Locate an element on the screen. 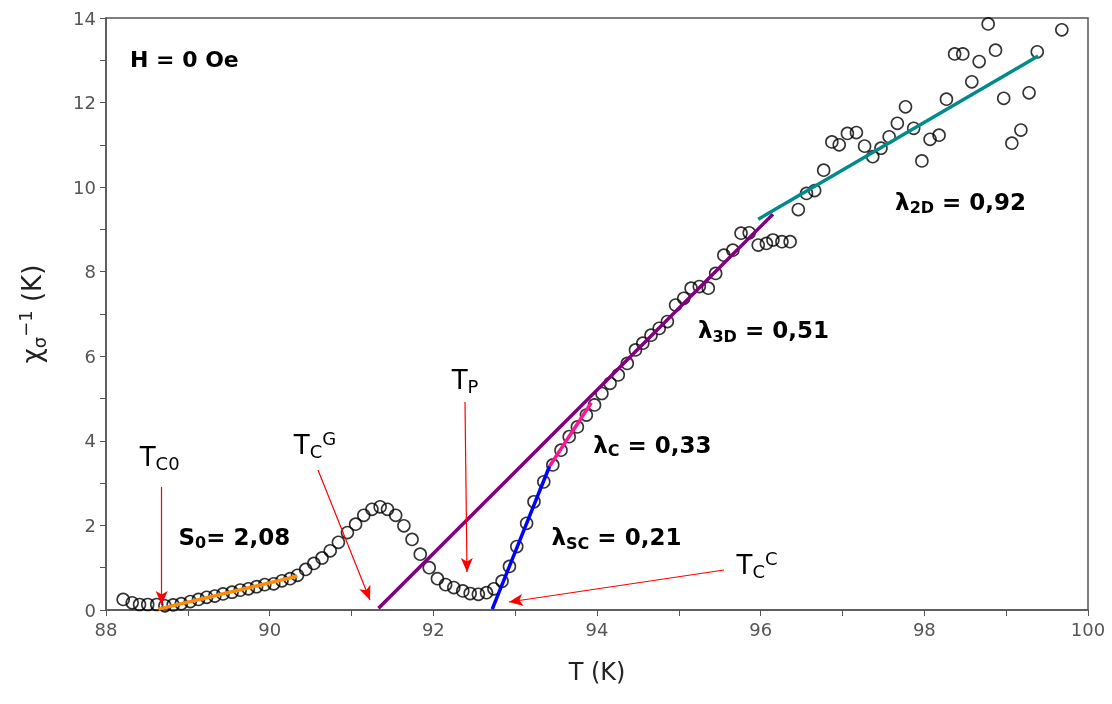 The width and height of the screenshot is (1112, 704). x-tick-label: 100 is located at coordinates (1088, 629).